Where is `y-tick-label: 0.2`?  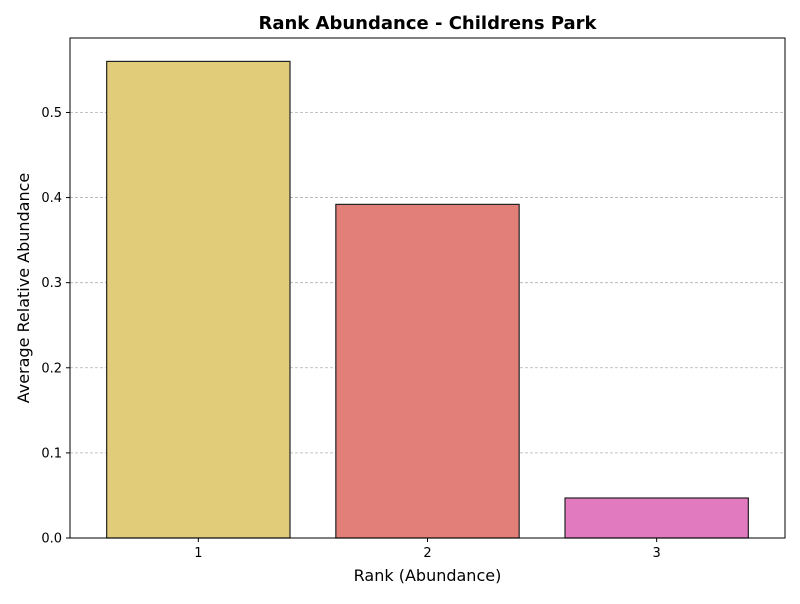 y-tick-label: 0.2 is located at coordinates (51, 368).